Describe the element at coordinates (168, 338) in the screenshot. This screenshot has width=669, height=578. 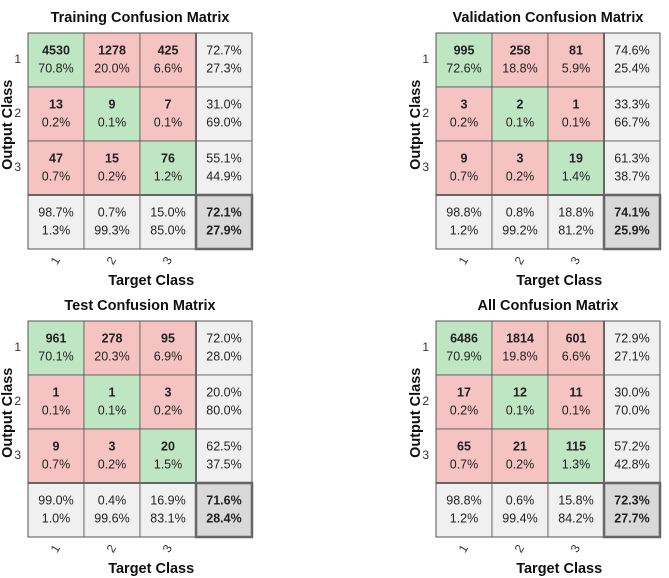
I see `cell-count: 95` at that location.